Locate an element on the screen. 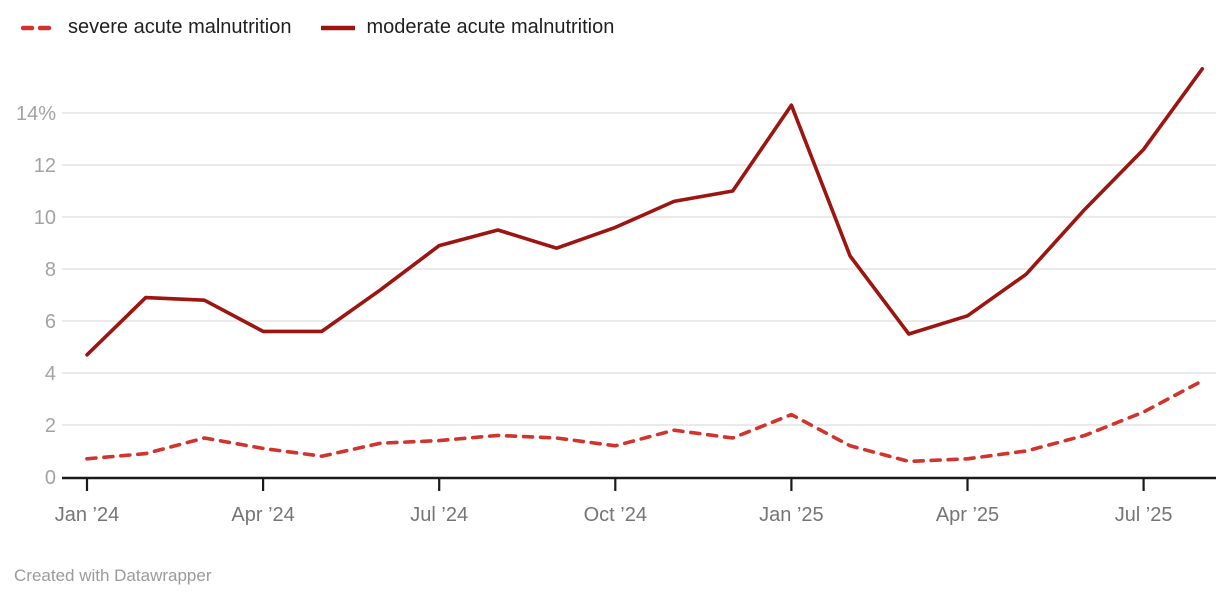  x-axis-label: Jan ’24 is located at coordinates (87, 515).